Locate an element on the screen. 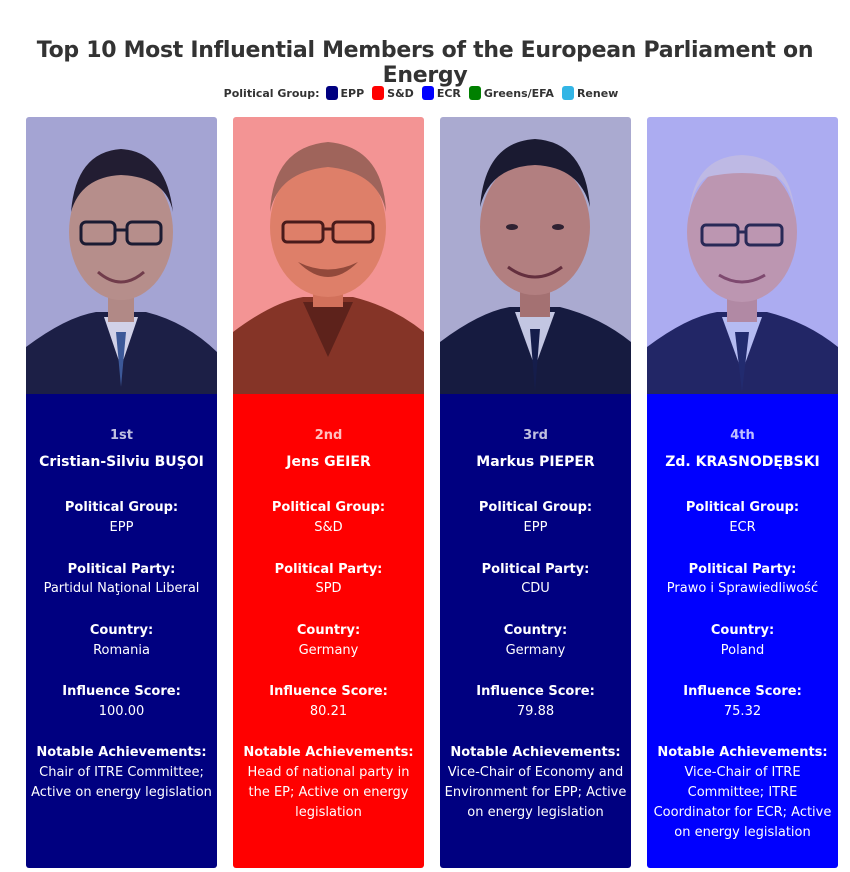  member-name: Cristian-Silviu BUŞOI is located at coordinates (121, 462).